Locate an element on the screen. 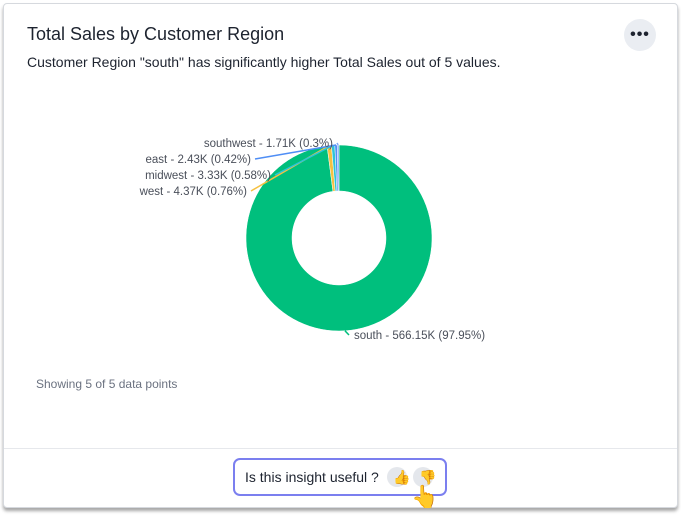  feedback-box: Is this insight useful ? 👍 👎 is located at coordinates (340, 477).